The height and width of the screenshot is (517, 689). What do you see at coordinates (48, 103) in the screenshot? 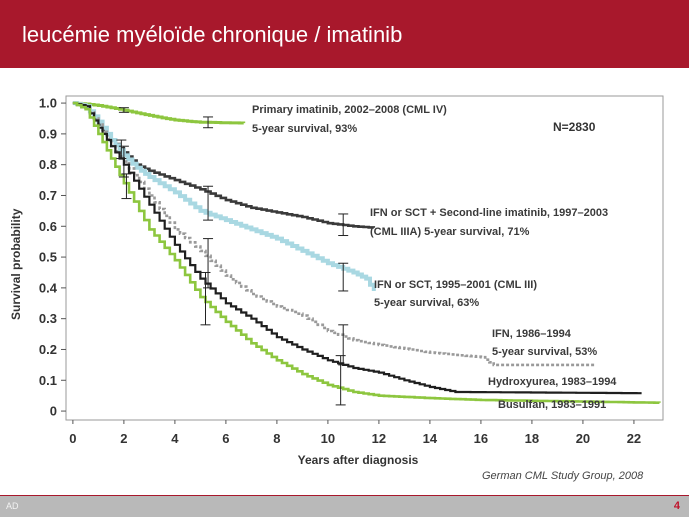
I see `y-tick-label: 1.0` at bounding box center [48, 103].